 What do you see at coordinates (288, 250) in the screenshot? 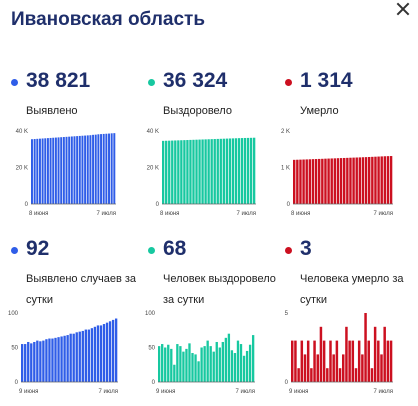
I see `dot-daily-deaths` at bounding box center [288, 250].